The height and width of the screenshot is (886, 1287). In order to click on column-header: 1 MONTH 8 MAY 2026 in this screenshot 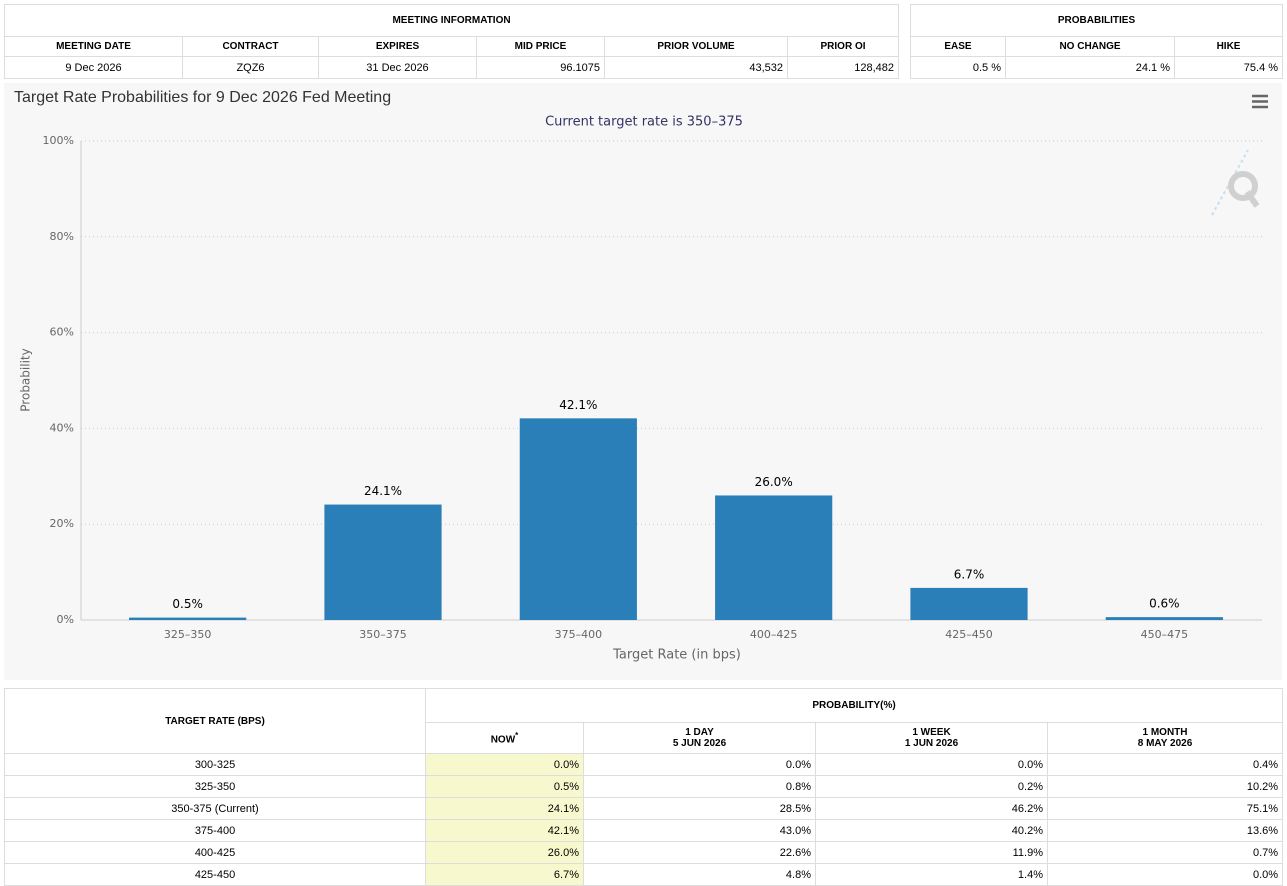, I will do `click(1165, 738)`.